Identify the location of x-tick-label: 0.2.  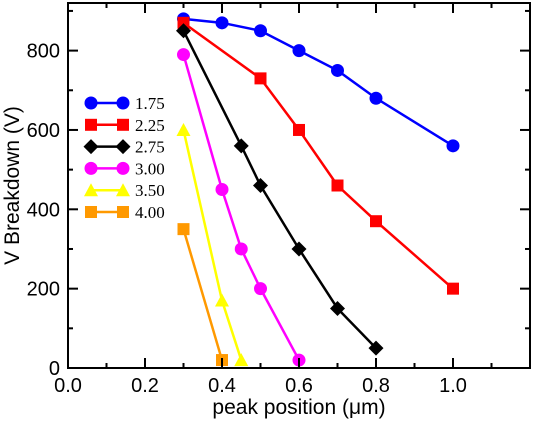
(145, 386).